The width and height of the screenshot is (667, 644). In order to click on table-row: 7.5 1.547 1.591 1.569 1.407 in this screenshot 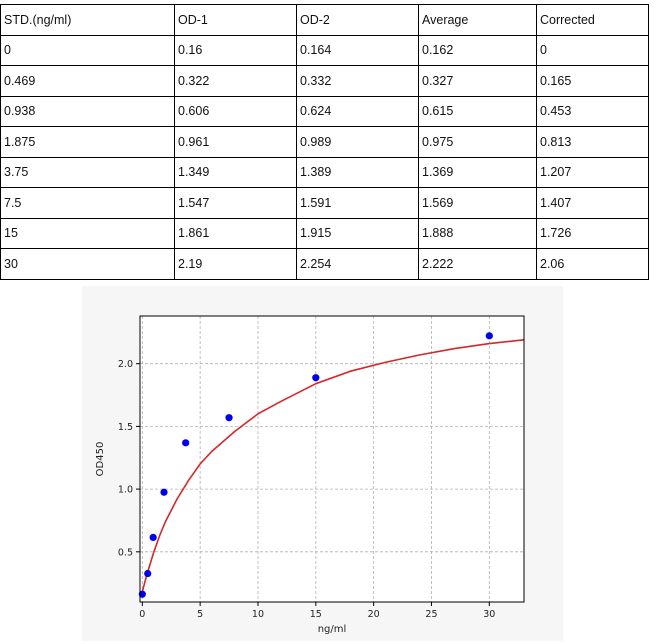, I will do `click(324, 203)`.